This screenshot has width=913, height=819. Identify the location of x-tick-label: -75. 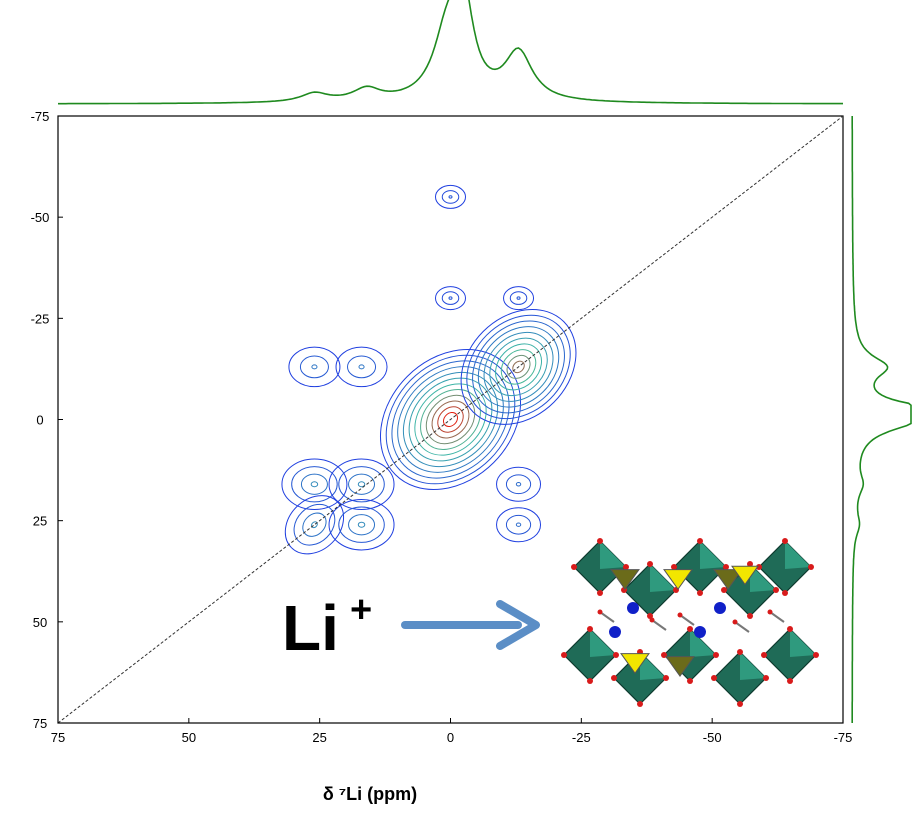
(843, 737).